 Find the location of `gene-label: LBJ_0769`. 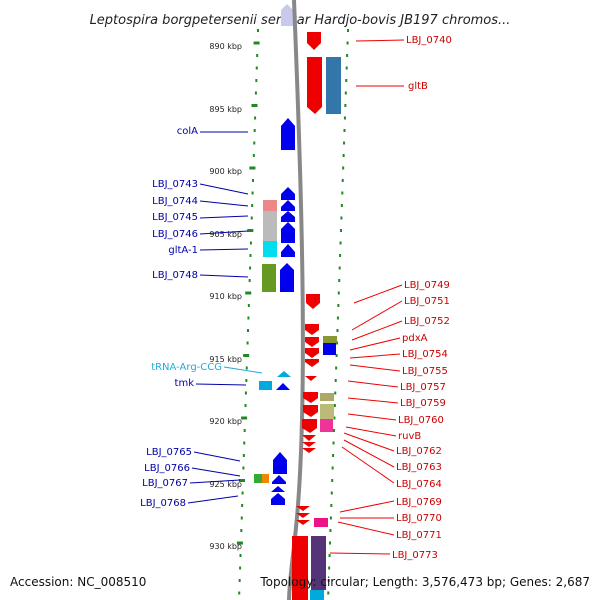

gene-label: LBJ_0769 is located at coordinates (419, 502).